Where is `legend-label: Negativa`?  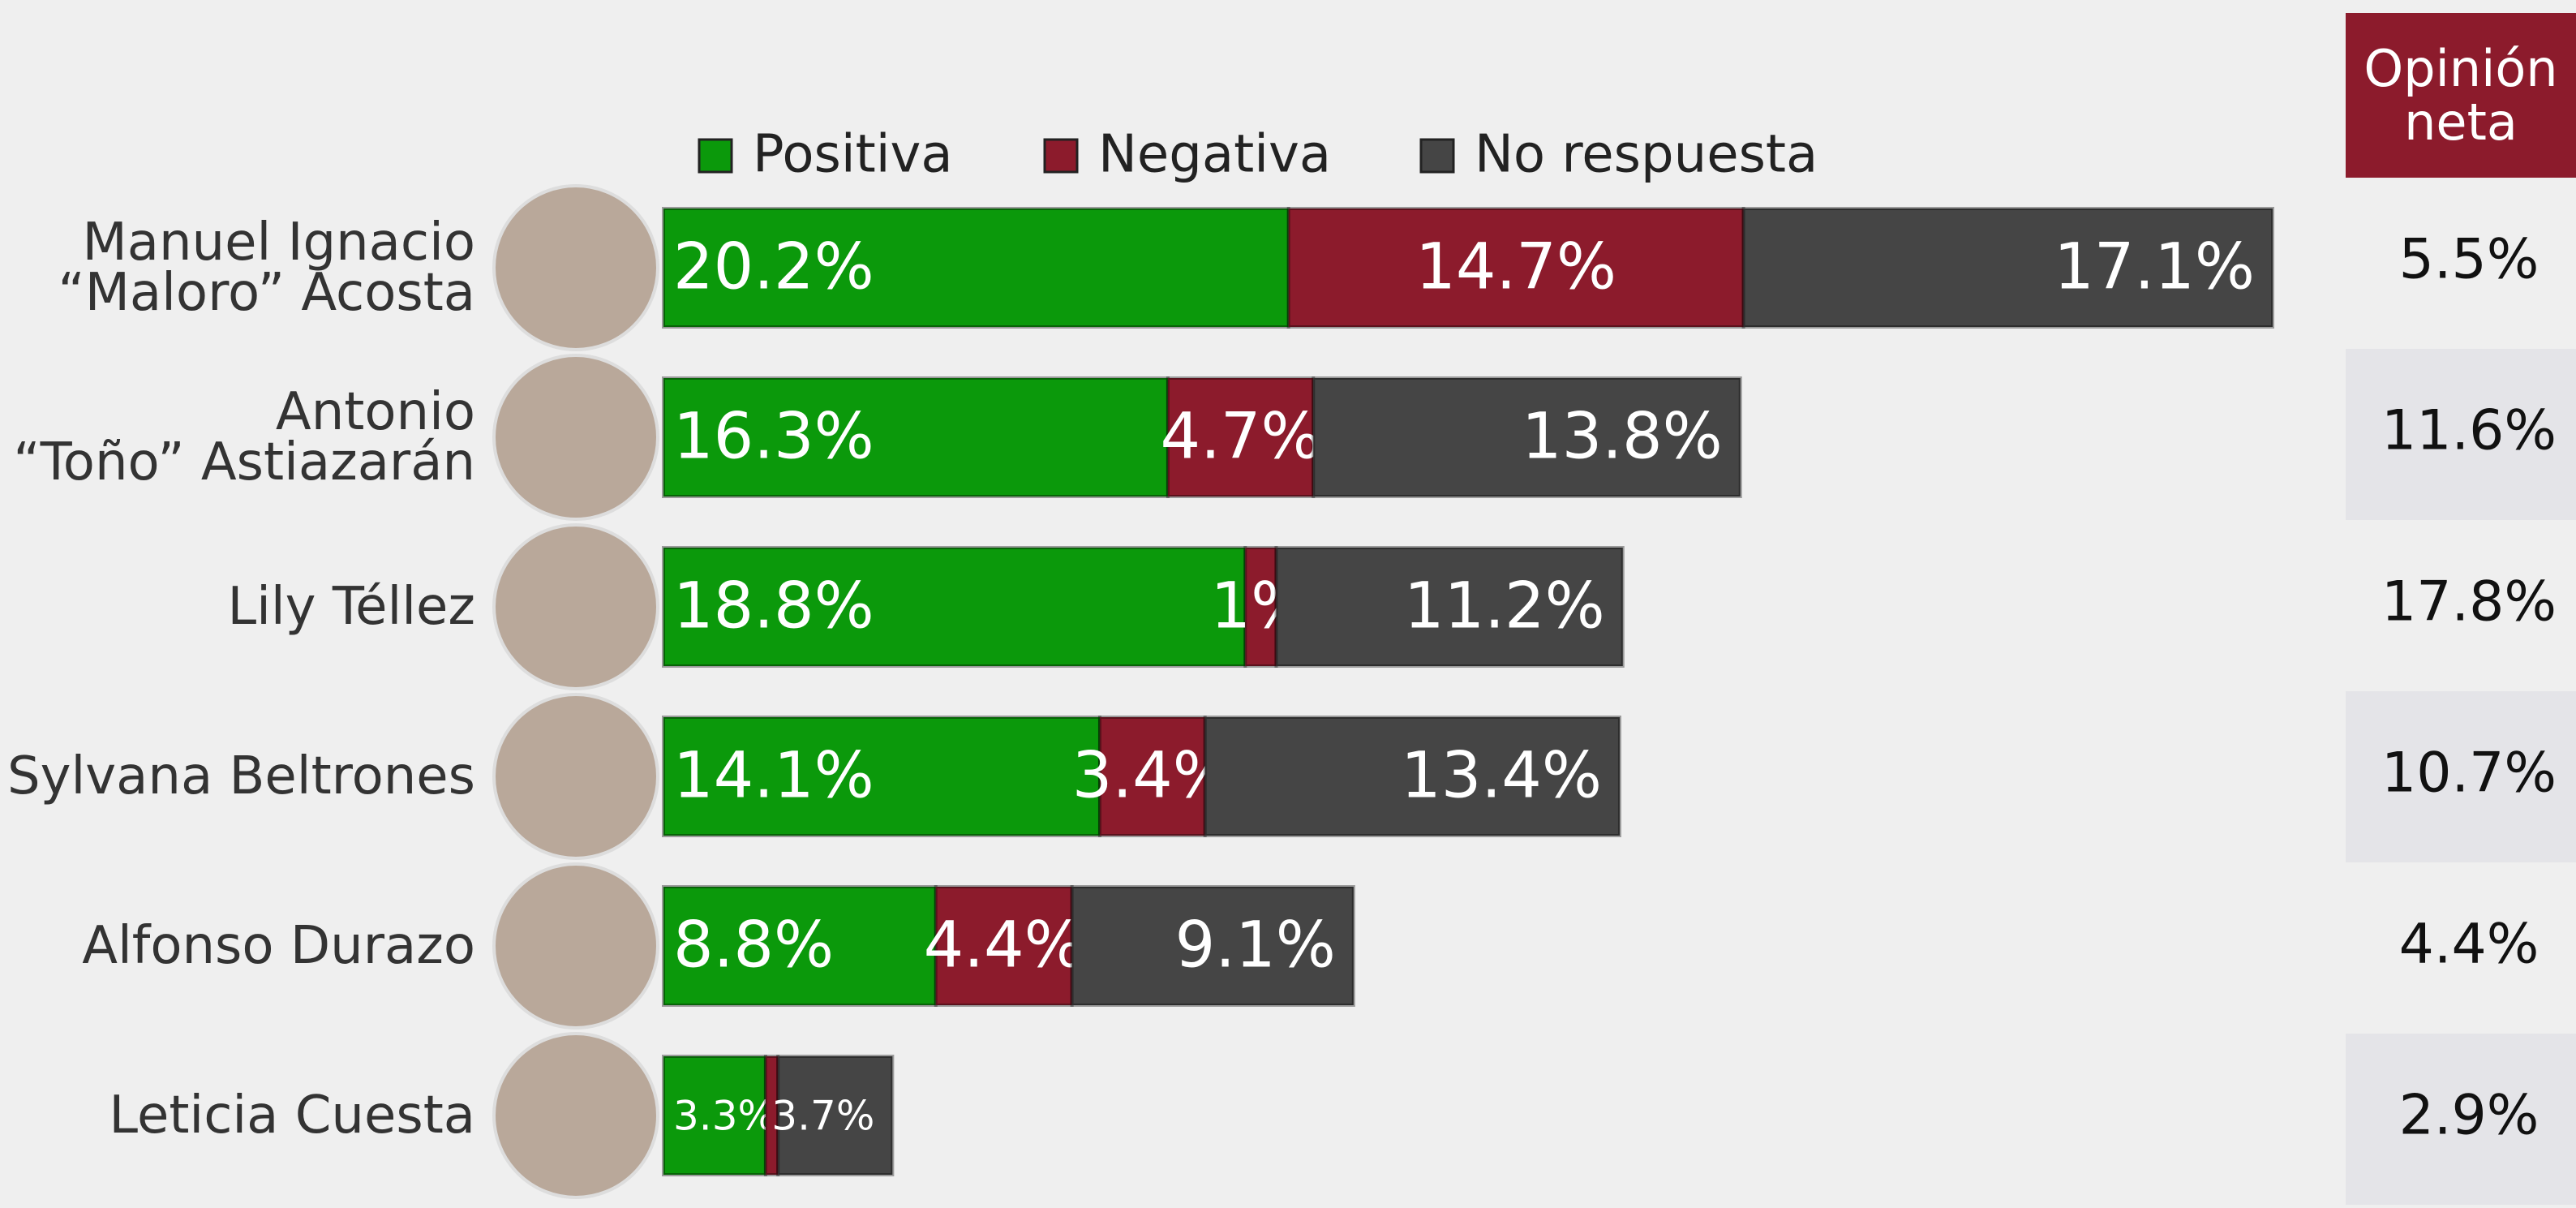
legend-label: Negativa is located at coordinates (1214, 155).